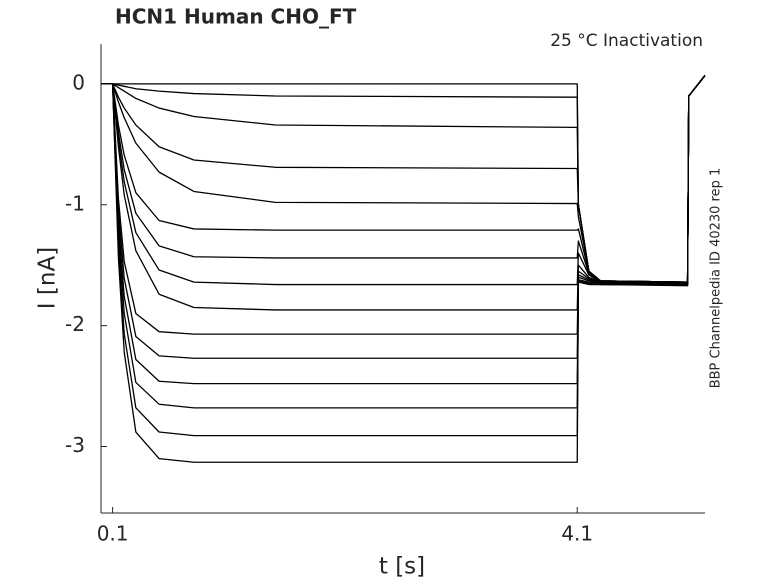 The width and height of the screenshot is (778, 583). What do you see at coordinates (577, 534) in the screenshot?
I see `x-tick-label: 4.1` at bounding box center [577, 534].